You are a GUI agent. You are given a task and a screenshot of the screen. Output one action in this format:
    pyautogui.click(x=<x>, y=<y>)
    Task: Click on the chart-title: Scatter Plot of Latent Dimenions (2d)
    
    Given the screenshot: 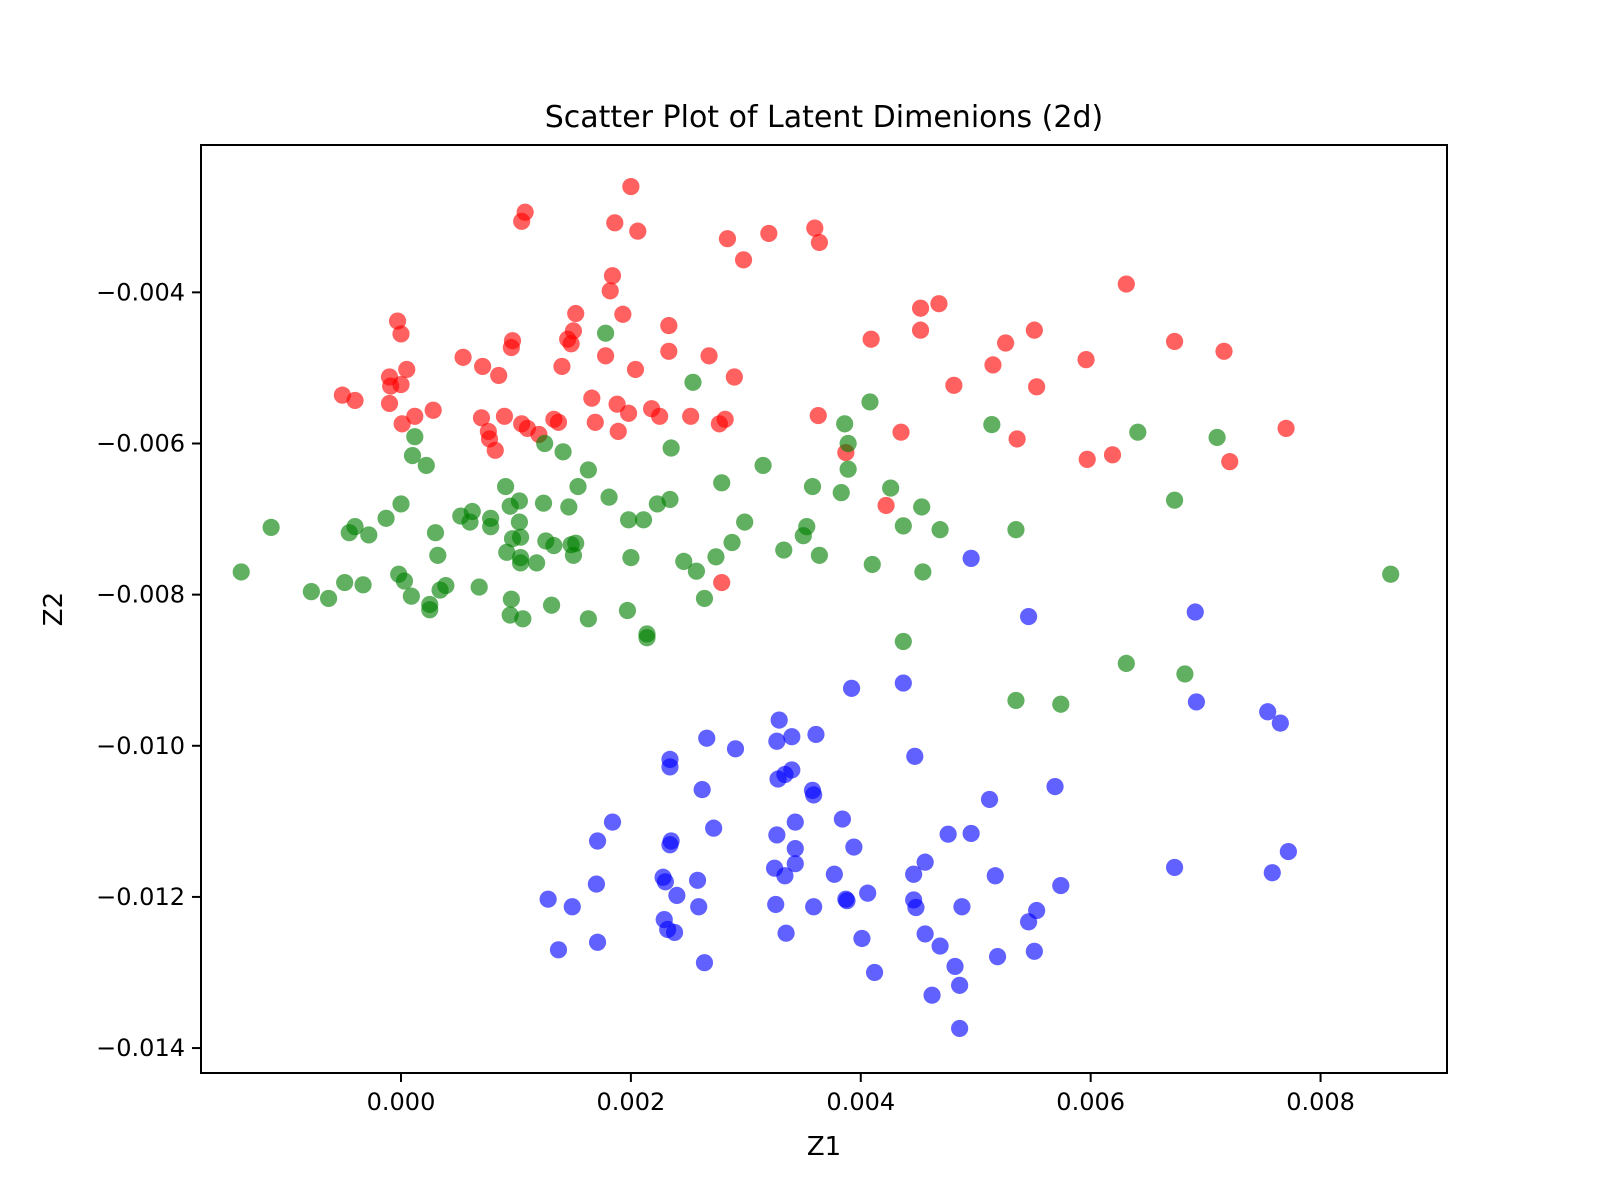 What is the action you would take?
    pyautogui.click(x=824, y=117)
    